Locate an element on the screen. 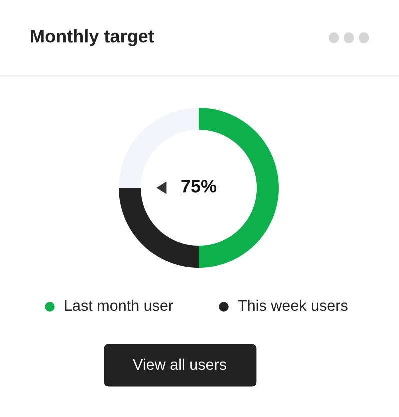 Image resolution: width=399 pixels, height=417 pixels. chart-title: Monthly target is located at coordinates (92, 38).